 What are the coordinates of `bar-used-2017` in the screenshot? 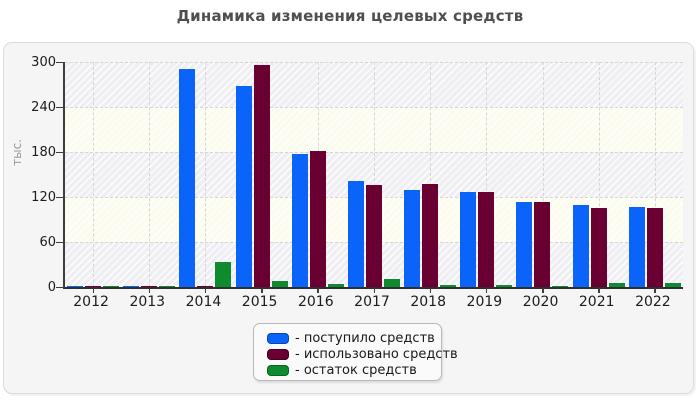 It's located at (373, 236).